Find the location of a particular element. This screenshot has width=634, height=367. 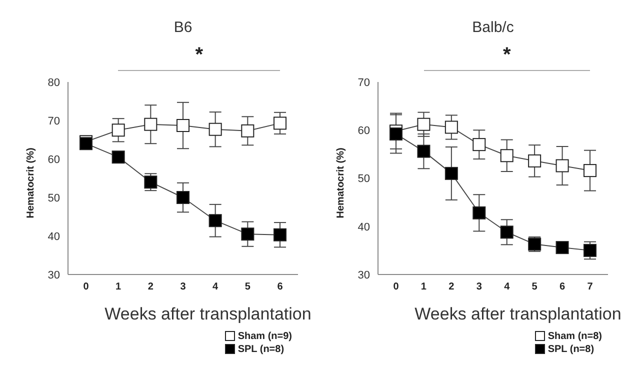

y-tick-label: 80 is located at coordinates (54, 82).